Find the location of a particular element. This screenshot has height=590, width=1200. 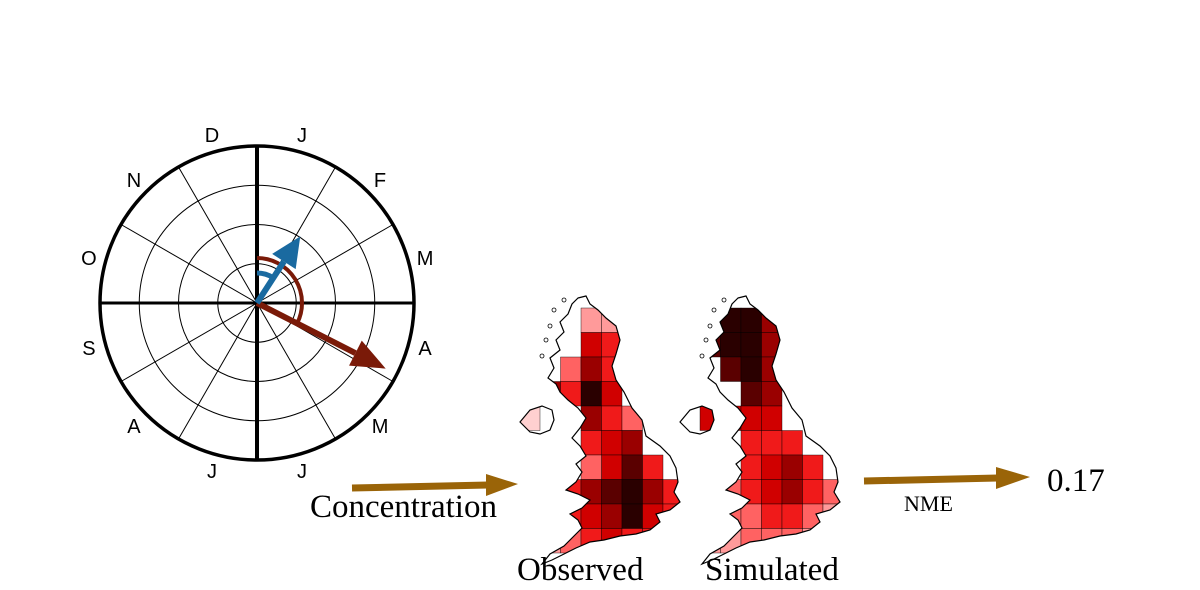

phase-arrows is located at coordinates (320, 302).